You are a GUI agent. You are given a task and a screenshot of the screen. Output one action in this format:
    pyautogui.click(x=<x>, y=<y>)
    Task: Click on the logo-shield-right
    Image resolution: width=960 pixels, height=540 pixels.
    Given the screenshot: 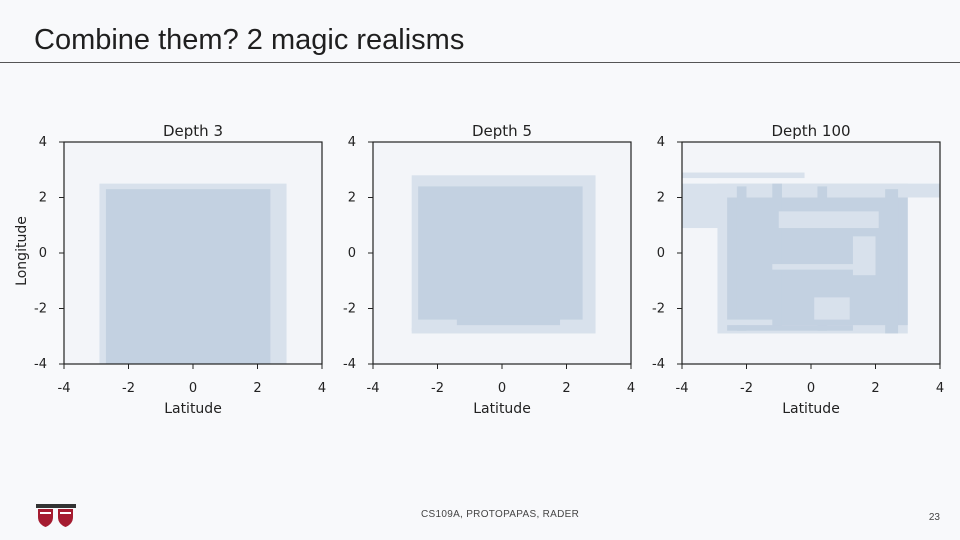 What is the action you would take?
    pyautogui.click(x=65, y=518)
    